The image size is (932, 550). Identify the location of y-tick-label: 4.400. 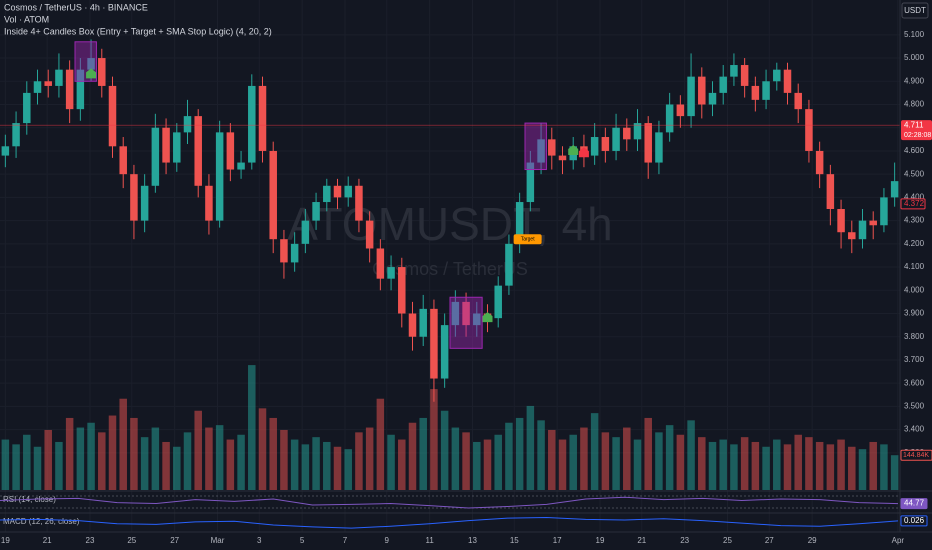
(914, 197).